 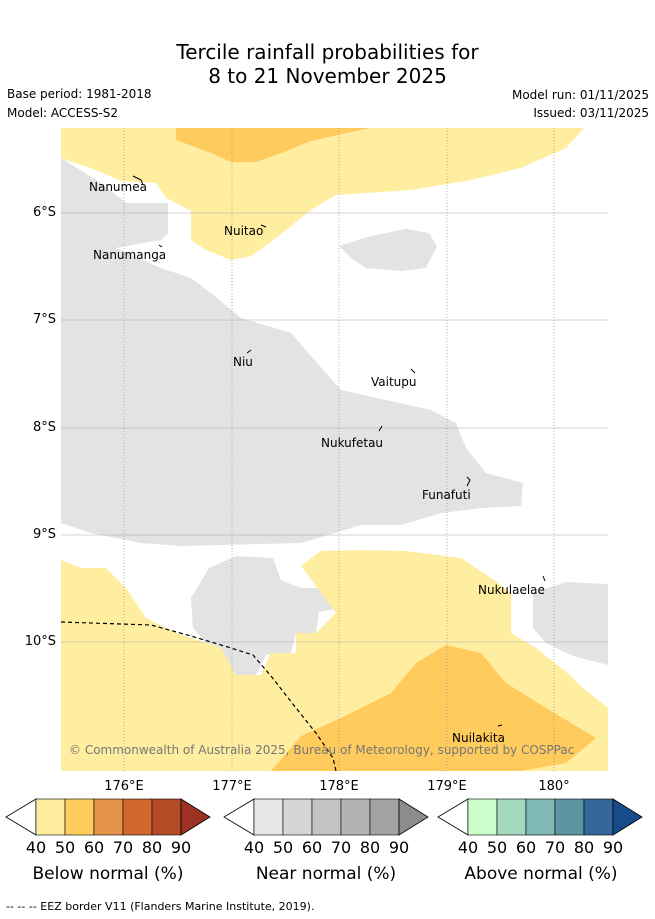 What do you see at coordinates (478, 738) in the screenshot?
I see `place-nuilakita: Nuilakita` at bounding box center [478, 738].